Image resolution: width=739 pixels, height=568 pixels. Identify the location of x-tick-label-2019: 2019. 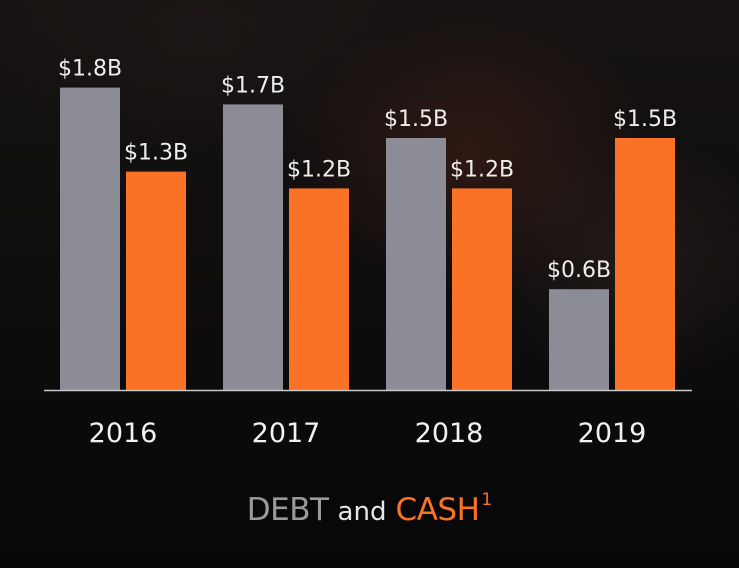
(612, 433).